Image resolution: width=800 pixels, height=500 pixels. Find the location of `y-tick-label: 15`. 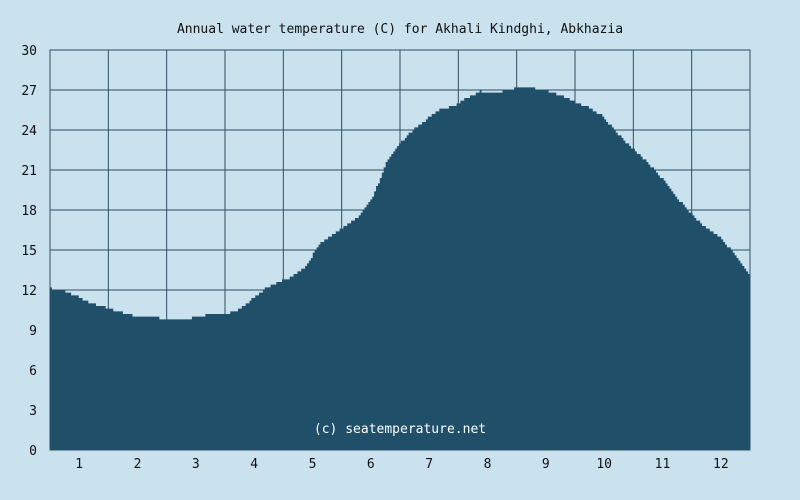

y-tick-label: 15 is located at coordinates (29, 251).